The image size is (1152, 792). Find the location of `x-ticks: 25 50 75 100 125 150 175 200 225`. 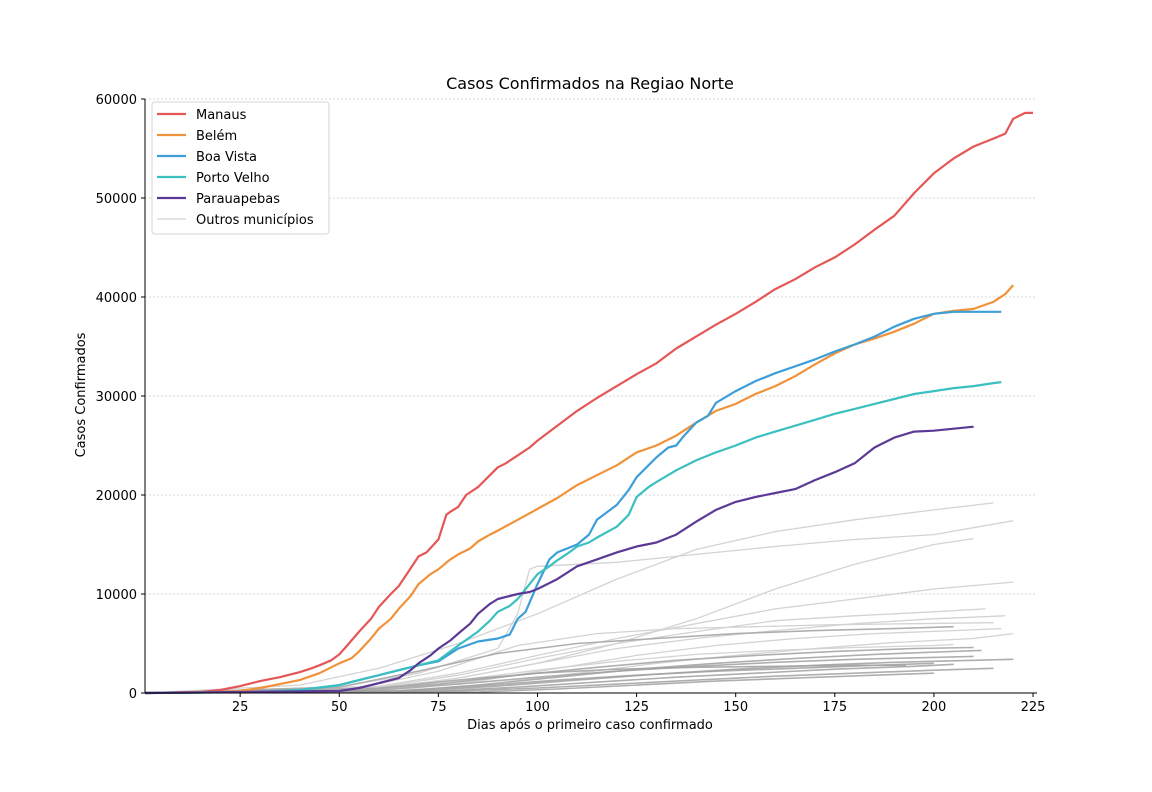

x-ticks: 25 50 75 100 125 150 175 200 225 is located at coordinates (639, 704).